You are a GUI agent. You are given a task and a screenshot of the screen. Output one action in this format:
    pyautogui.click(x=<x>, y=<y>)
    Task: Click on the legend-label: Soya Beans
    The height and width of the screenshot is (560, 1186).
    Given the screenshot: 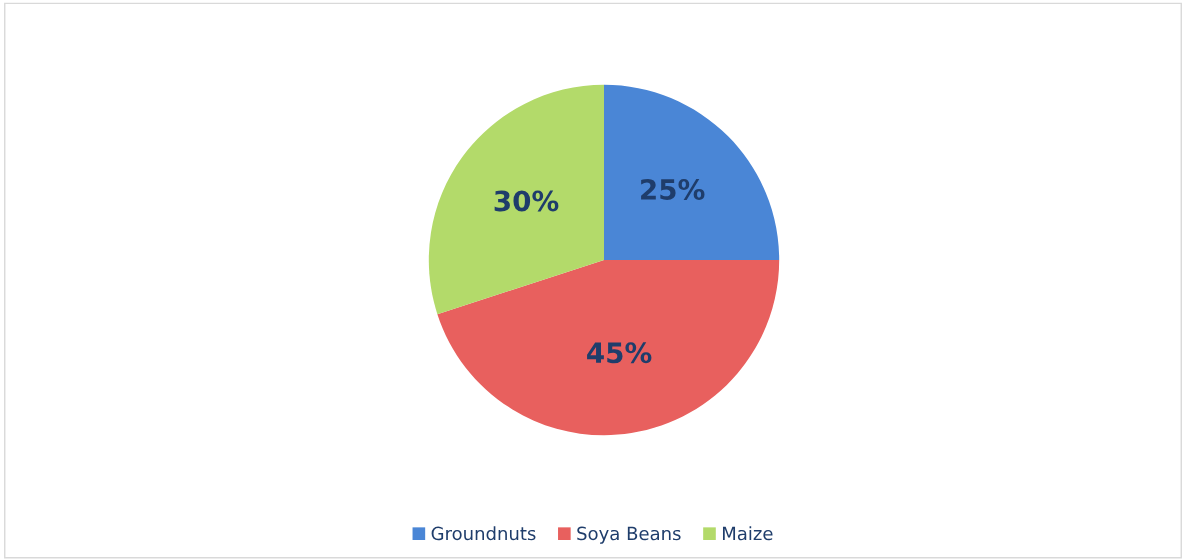 What is the action you would take?
    pyautogui.click(x=629, y=535)
    